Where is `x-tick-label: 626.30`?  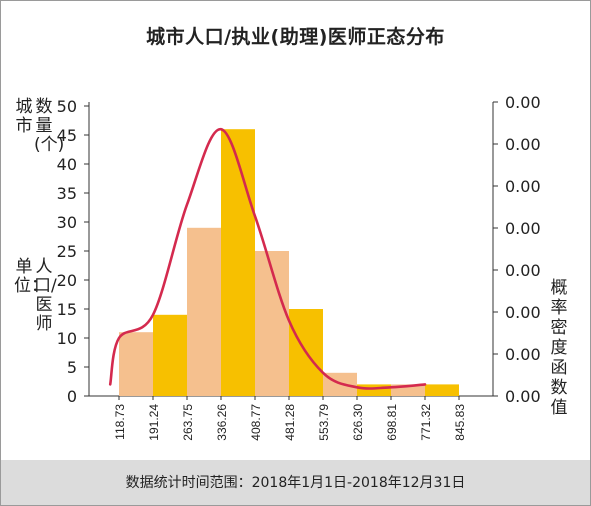
x-tick-label: 626.30 is located at coordinates (358, 422).